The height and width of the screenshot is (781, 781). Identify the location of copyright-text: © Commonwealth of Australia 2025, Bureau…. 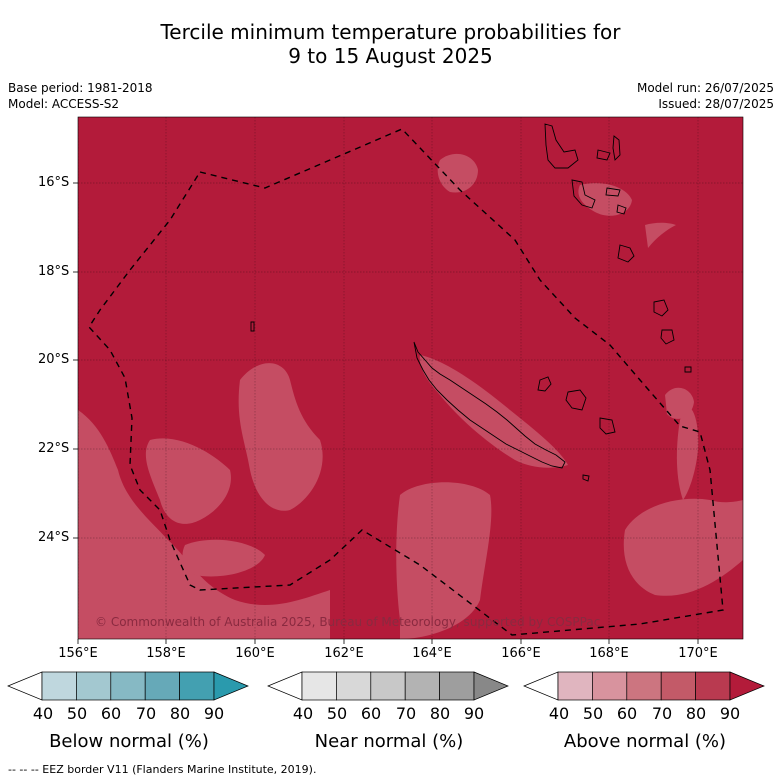
(347, 622).